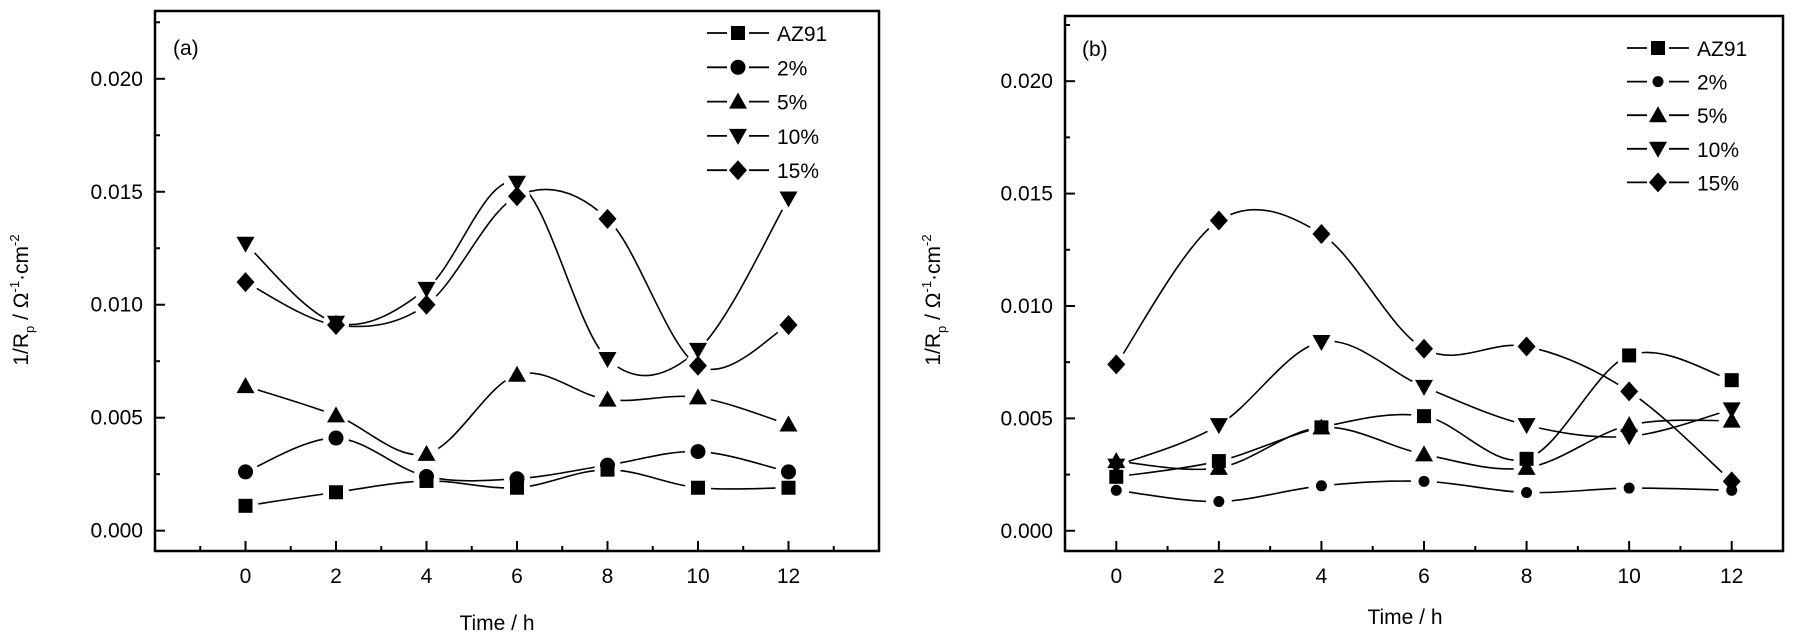 This screenshot has height=637, width=1802. What do you see at coordinates (1628, 576) in the screenshot?
I see `x-tick-label: 10` at bounding box center [1628, 576].